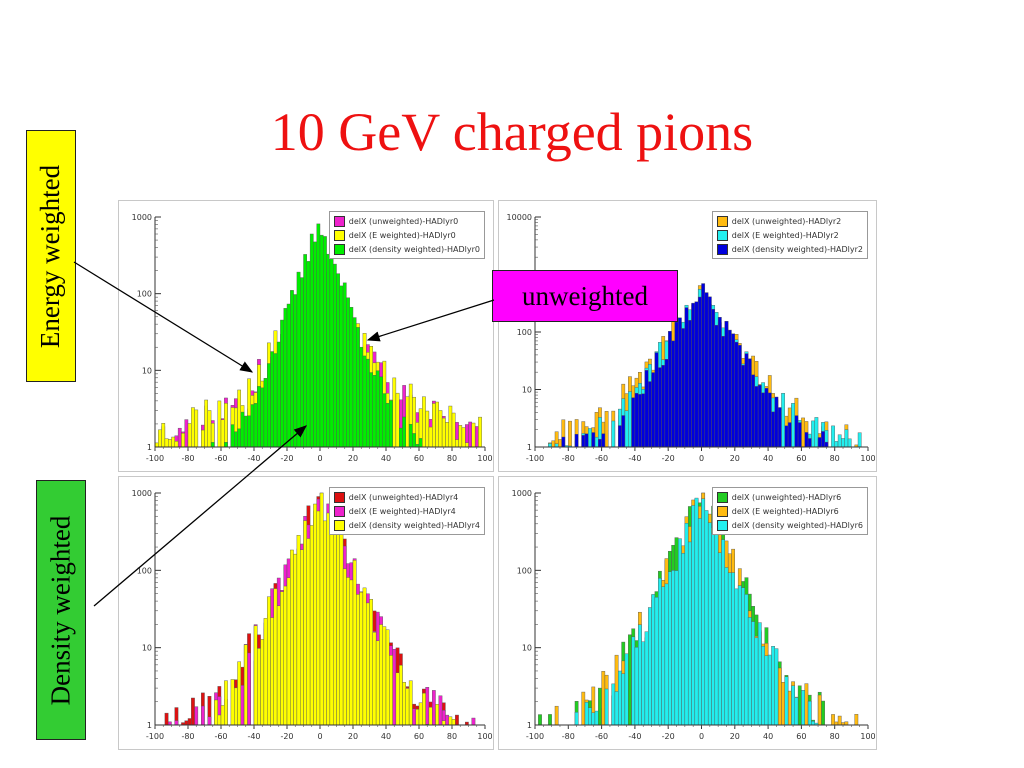 This screenshot has width=1024, height=768. I want to click on x-tick-label: -100, so click(155, 458).